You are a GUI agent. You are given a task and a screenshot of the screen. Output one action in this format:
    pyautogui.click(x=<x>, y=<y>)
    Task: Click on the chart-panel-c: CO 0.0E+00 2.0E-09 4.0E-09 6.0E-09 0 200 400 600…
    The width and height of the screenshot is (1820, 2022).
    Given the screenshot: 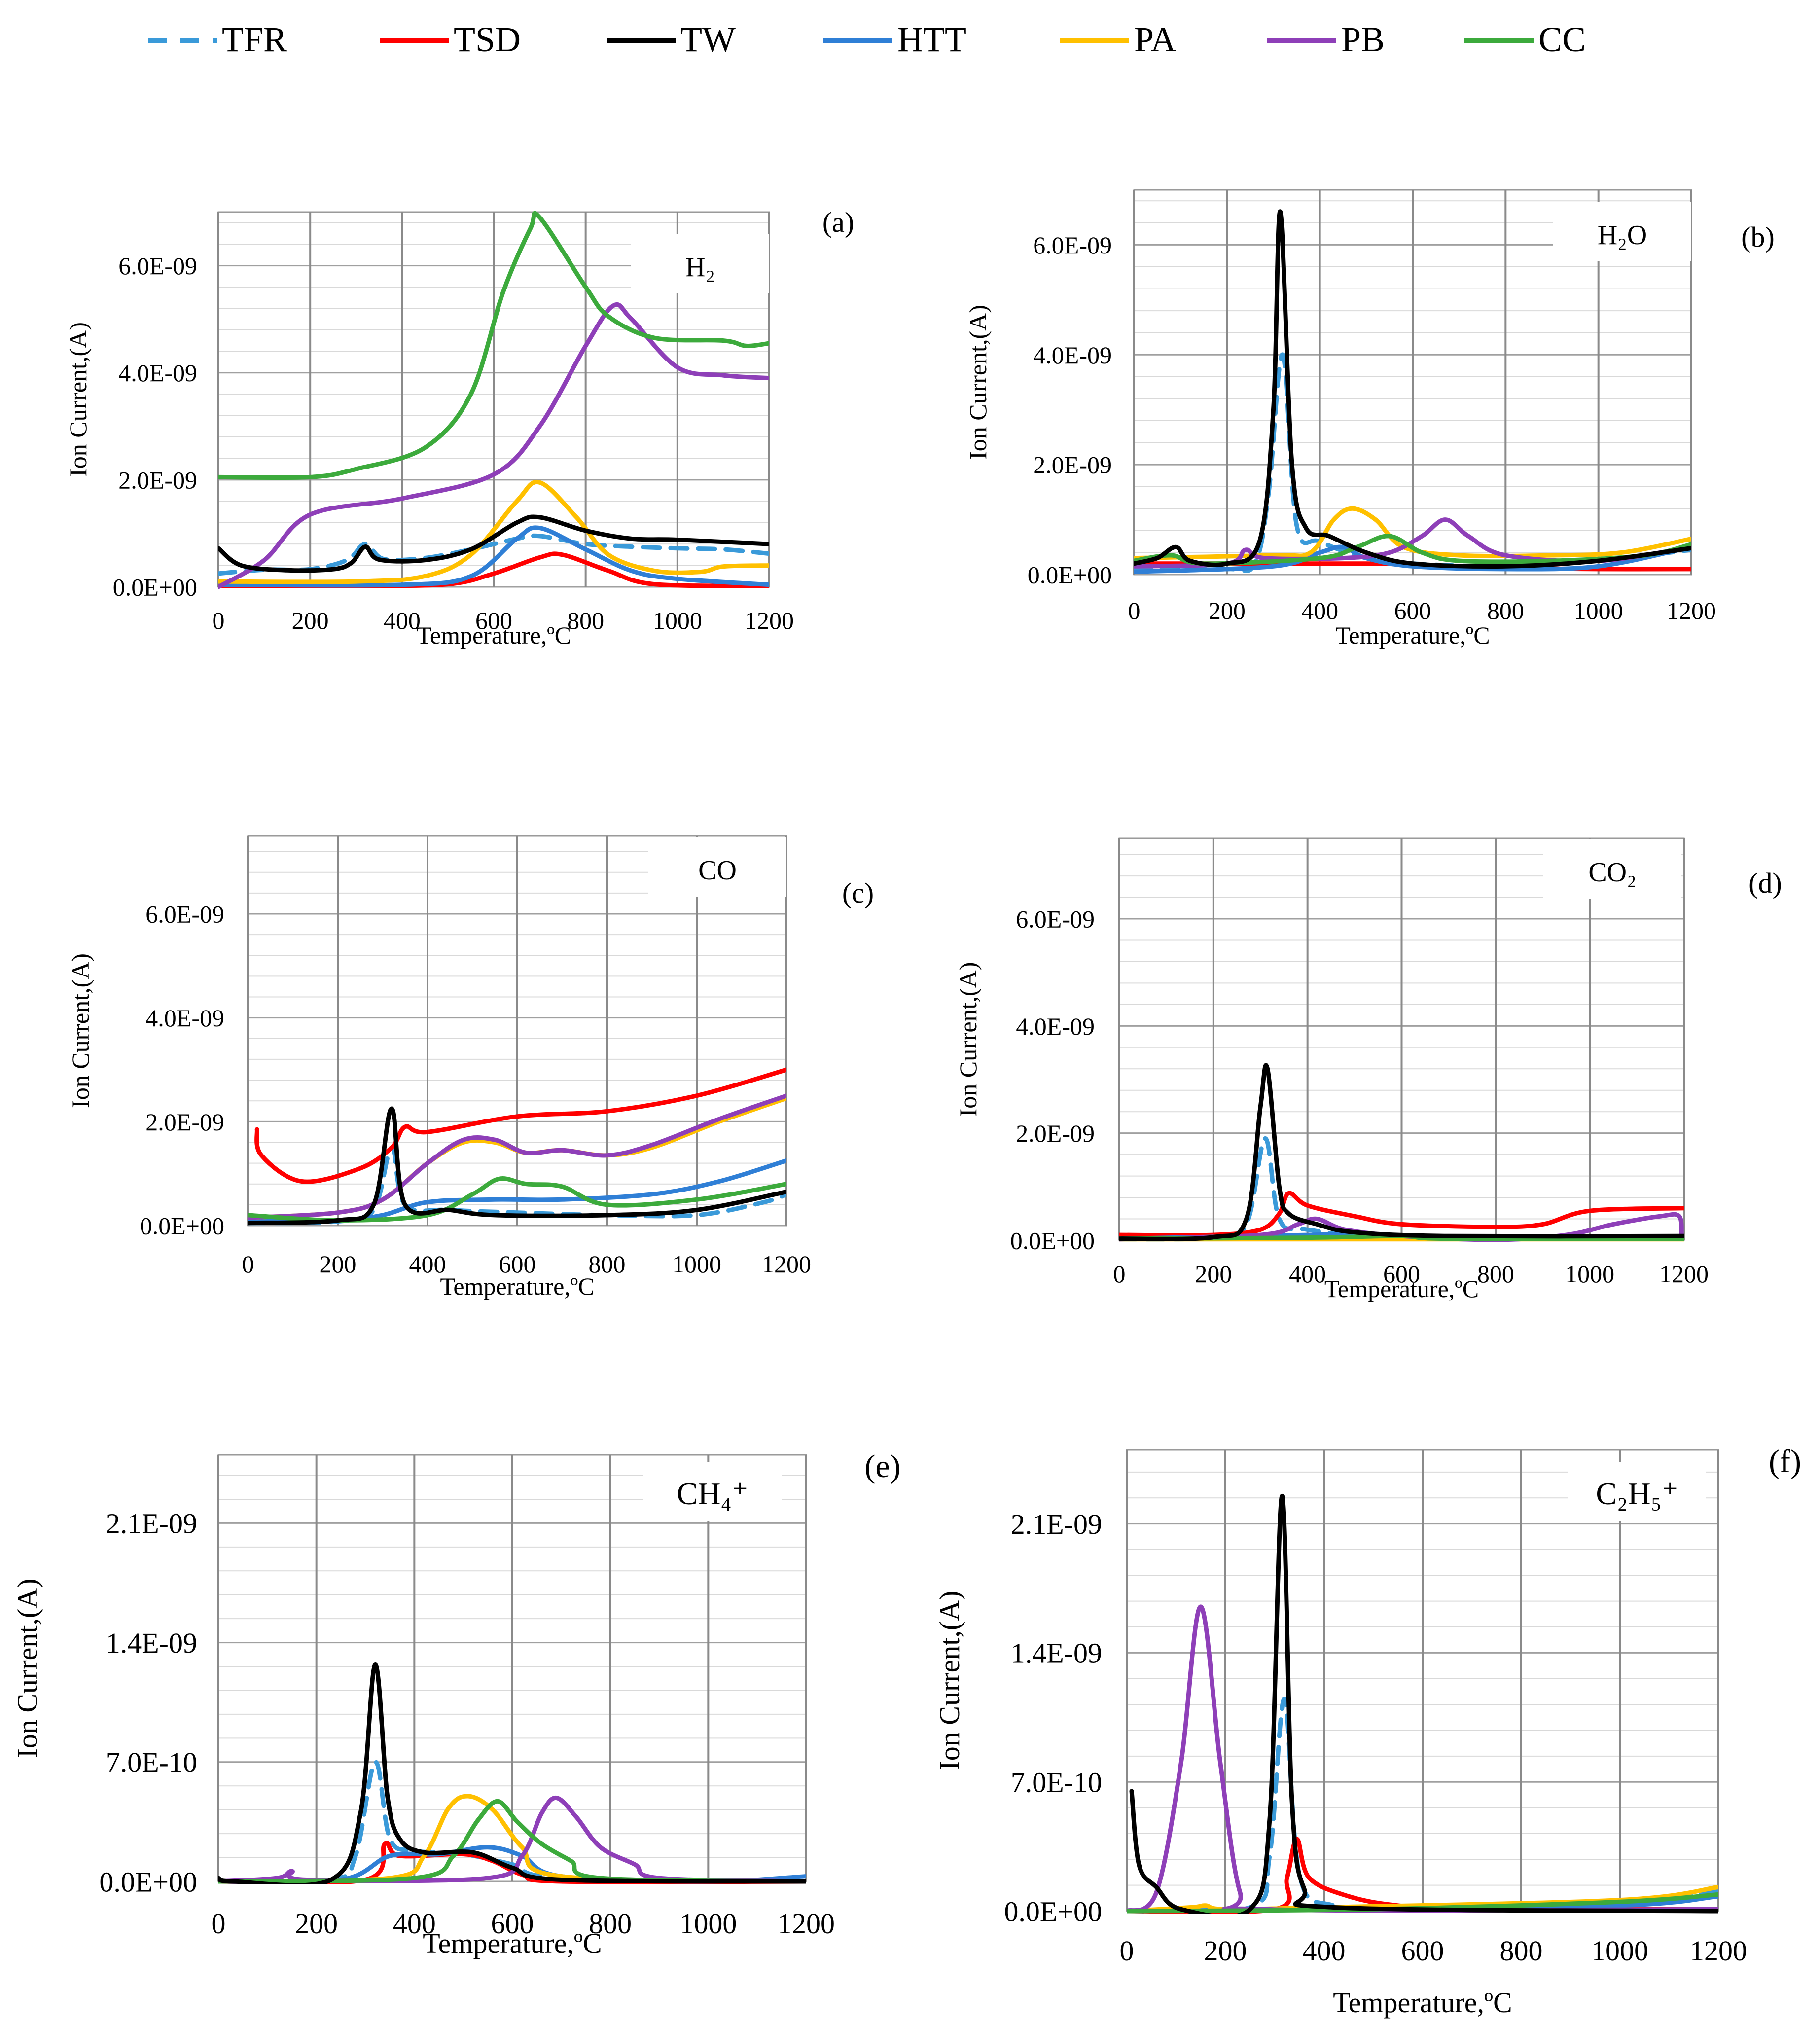 What is the action you would take?
    pyautogui.click(x=470, y=1067)
    